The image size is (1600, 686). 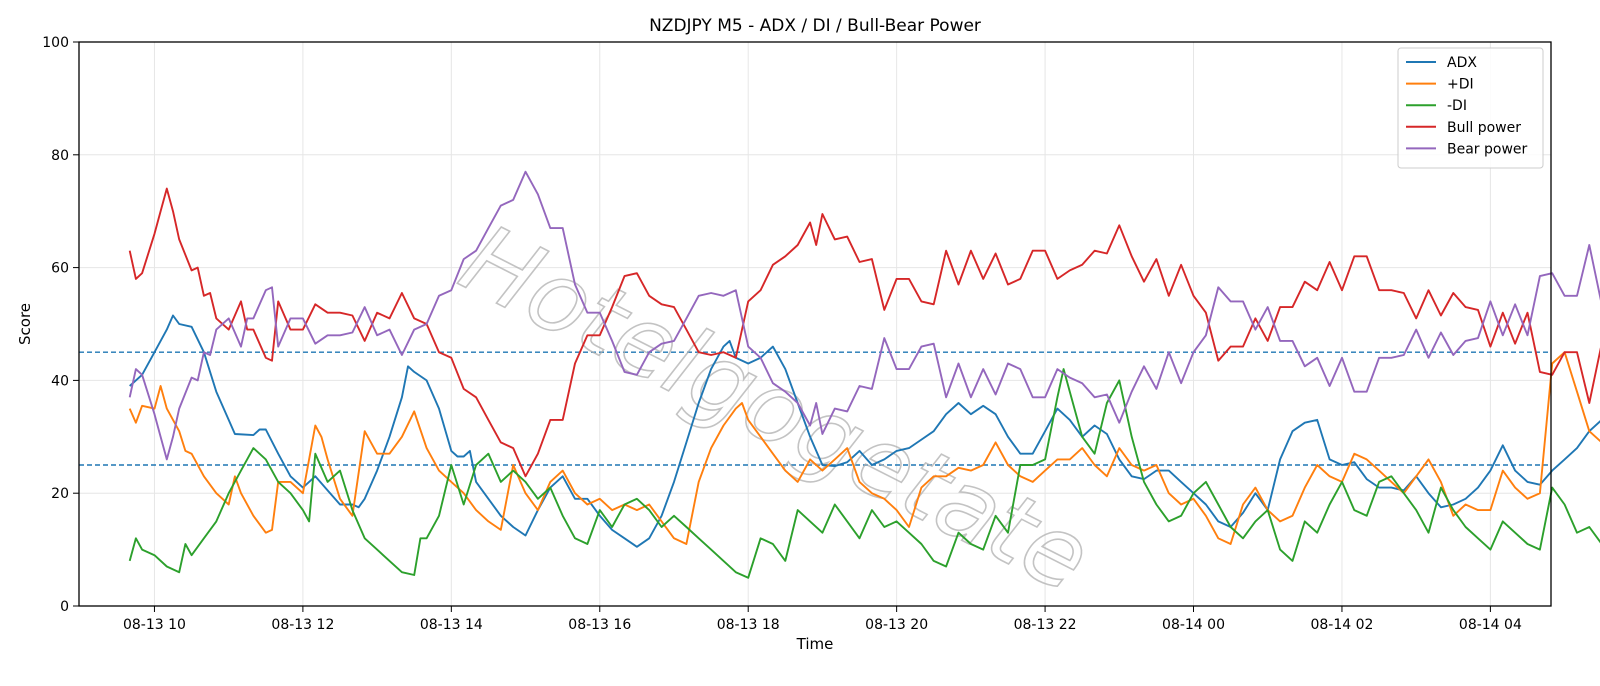 I want to click on legend: ADX +DI -DI Bull power Bear power, so click(x=1470, y=108).